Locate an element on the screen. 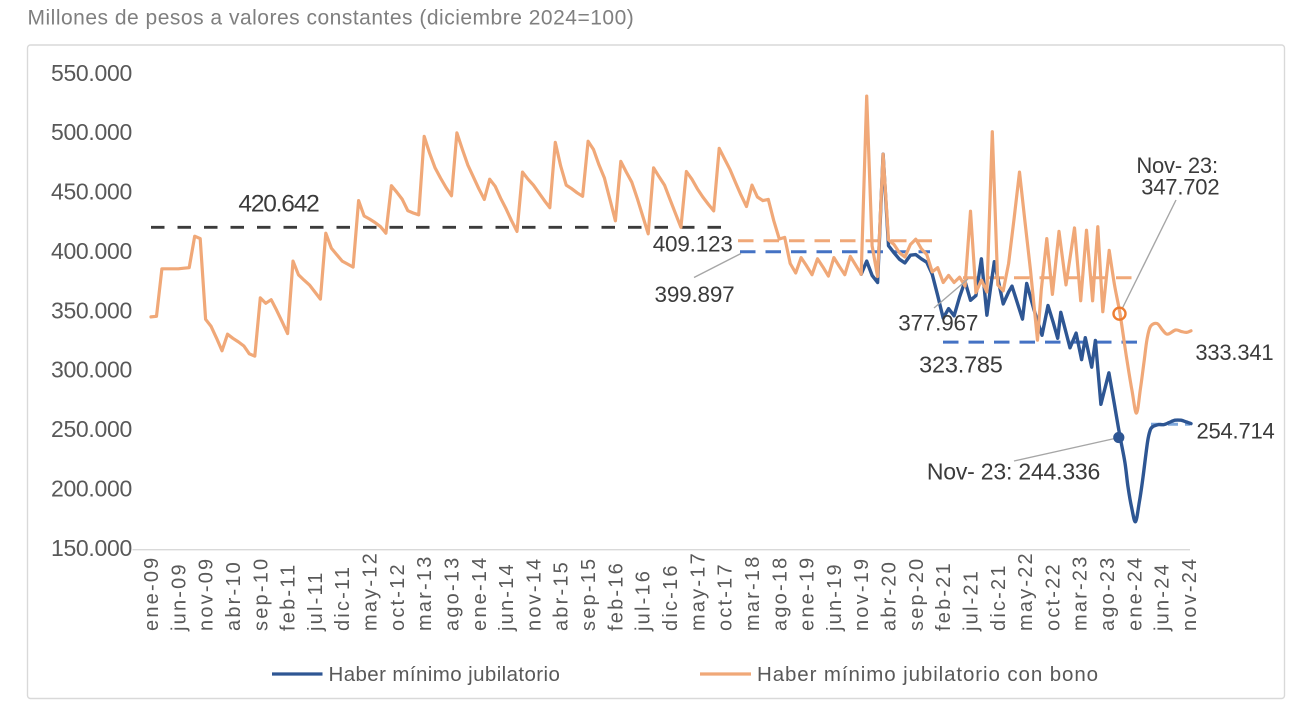  svg-text: feb-16 is located at coordinates (616, 596).